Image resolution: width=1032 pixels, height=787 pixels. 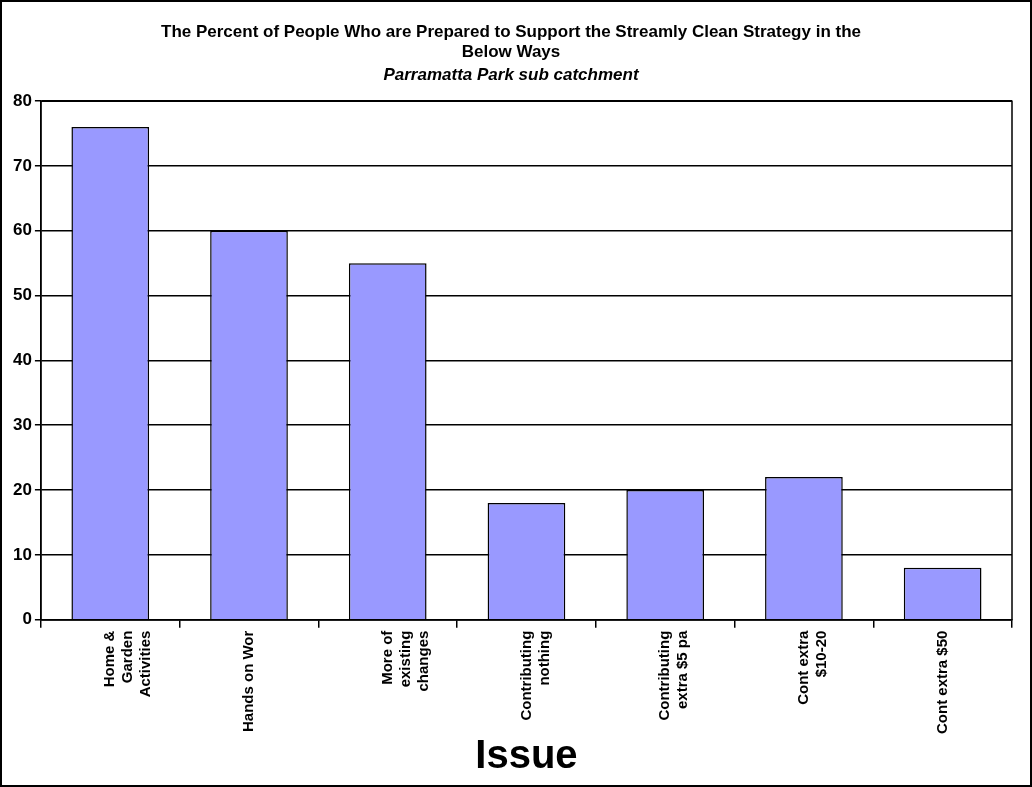 I want to click on x-tick-label: Cont extra $10-20, so click(x=812, y=667).